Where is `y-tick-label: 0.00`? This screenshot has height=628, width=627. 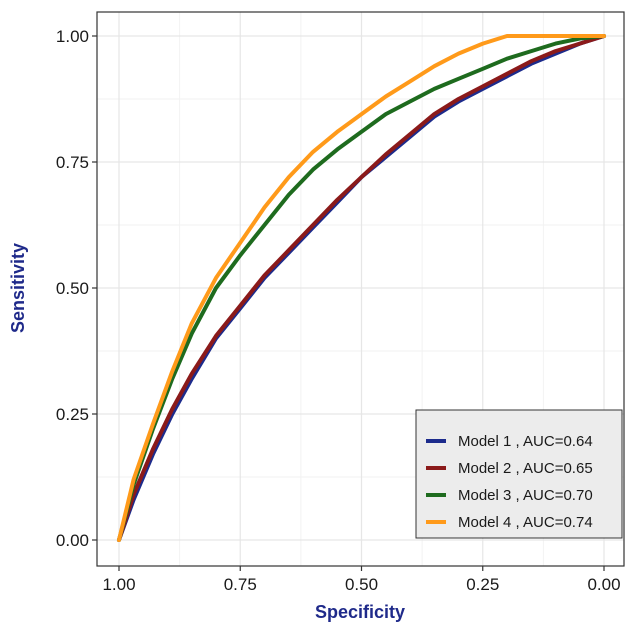 y-tick-label: 0.00 is located at coordinates (72, 540).